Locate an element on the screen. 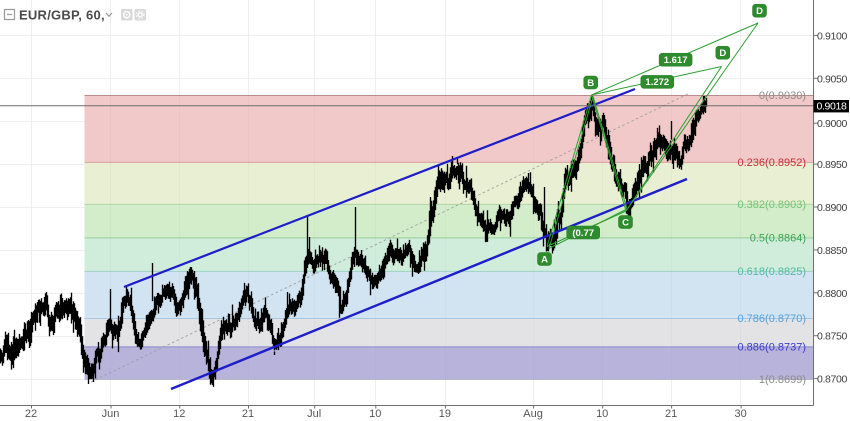  svg-text: 12 is located at coordinates (179, 414).